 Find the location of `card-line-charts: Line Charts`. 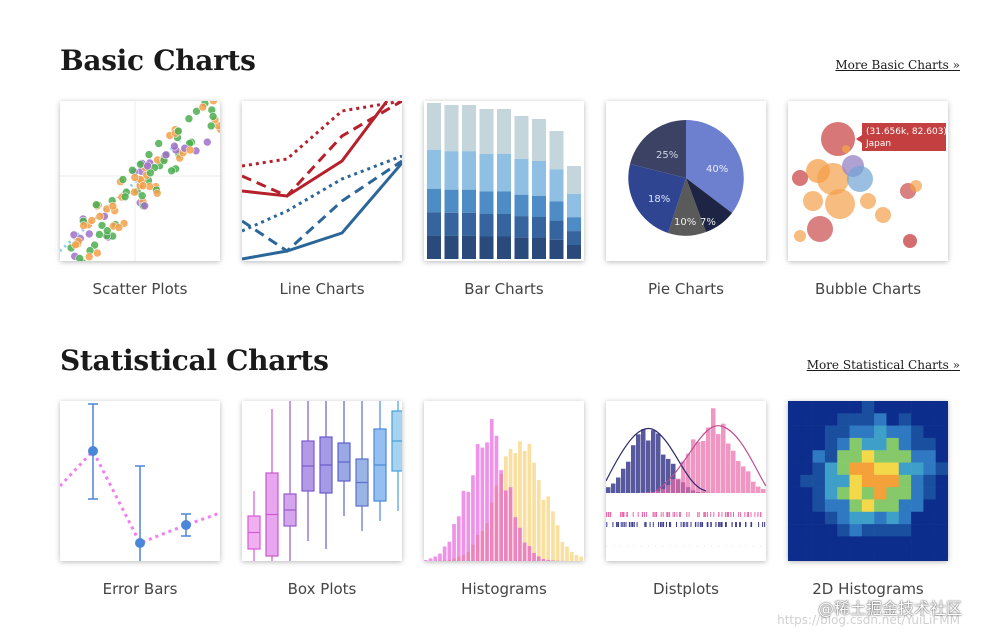

card-line-charts: Line Charts is located at coordinates (322, 199).